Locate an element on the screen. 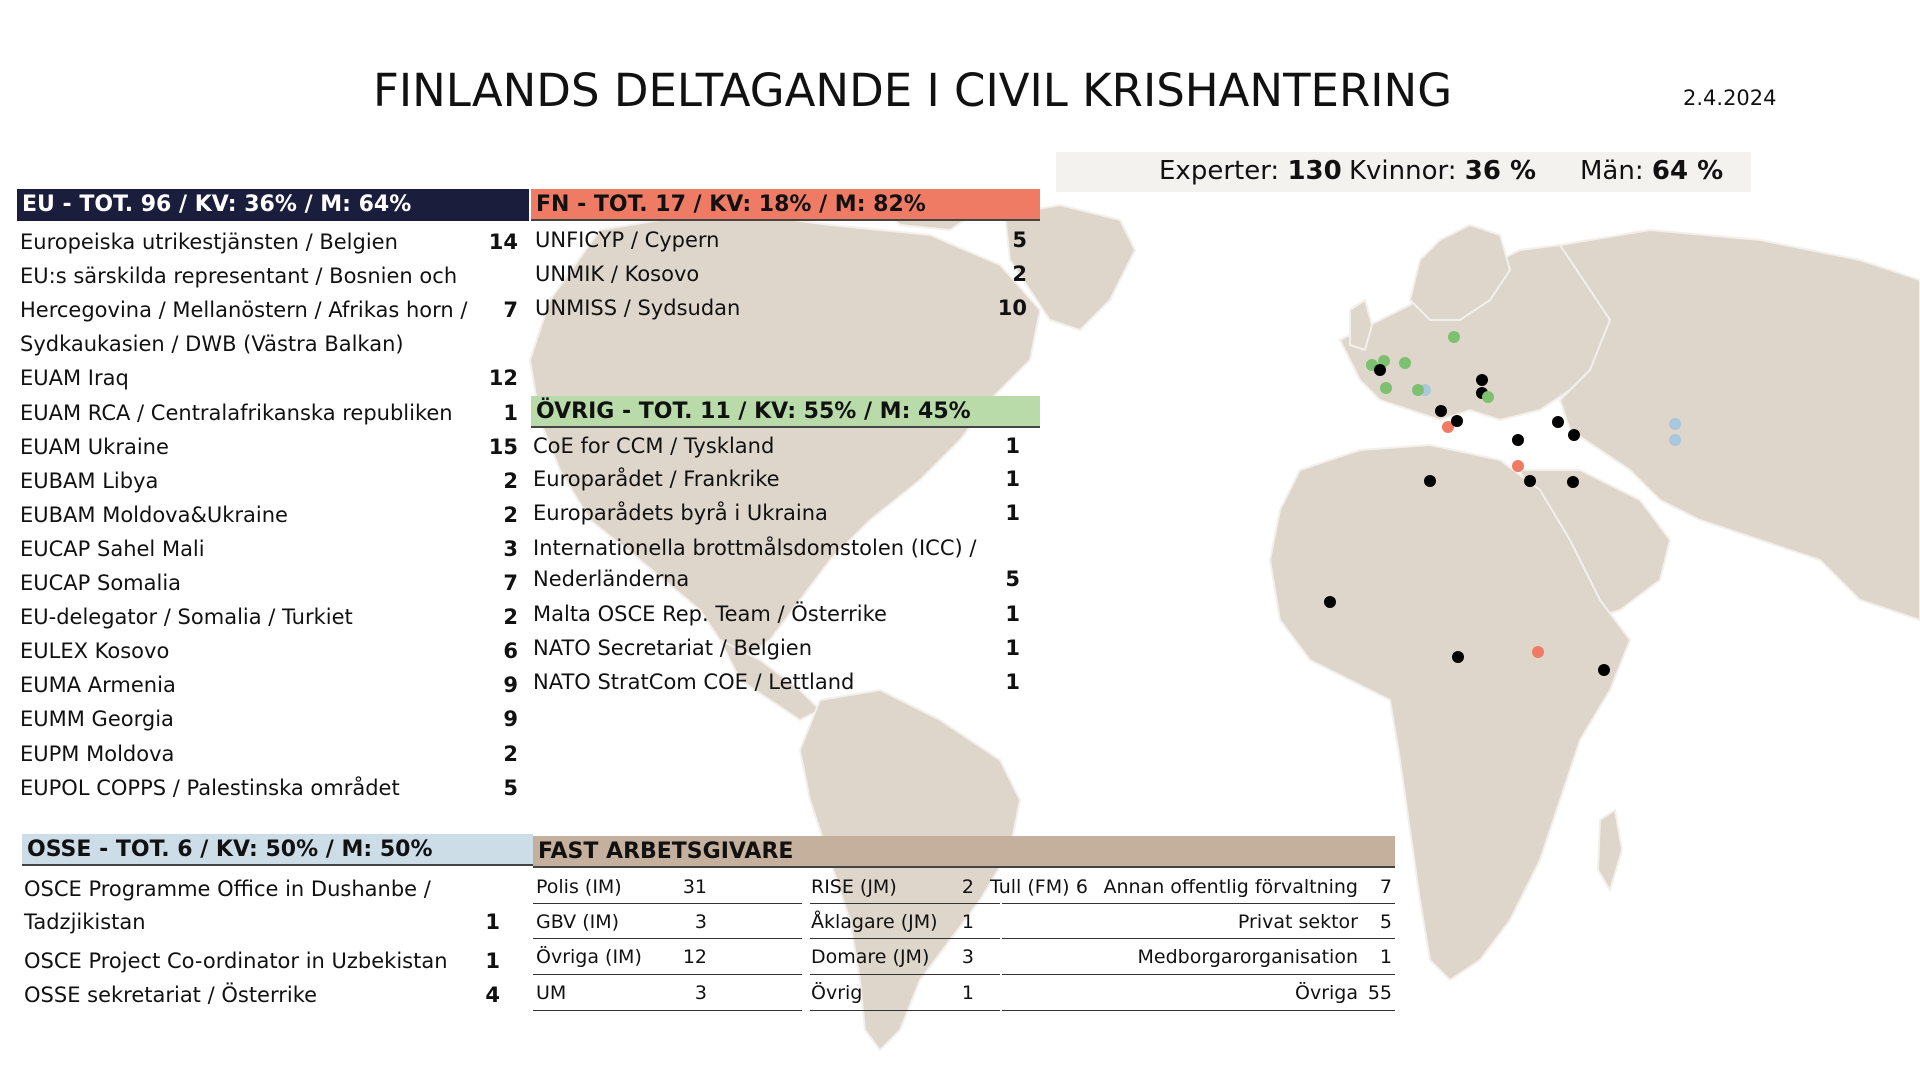 This screenshot has height=1080, width=1920. eu-item-label: EUPM Moldova is located at coordinates (97, 753).